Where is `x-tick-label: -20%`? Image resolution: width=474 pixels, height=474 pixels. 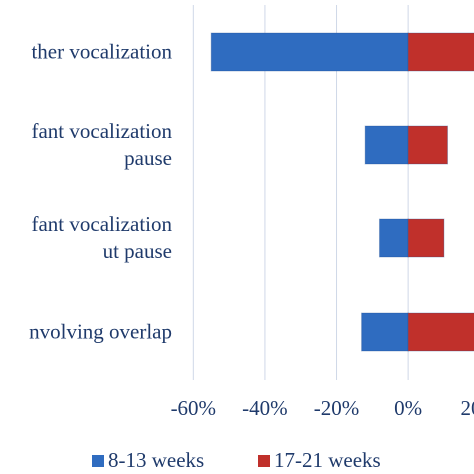
x-tick-label: -20% is located at coordinates (337, 408).